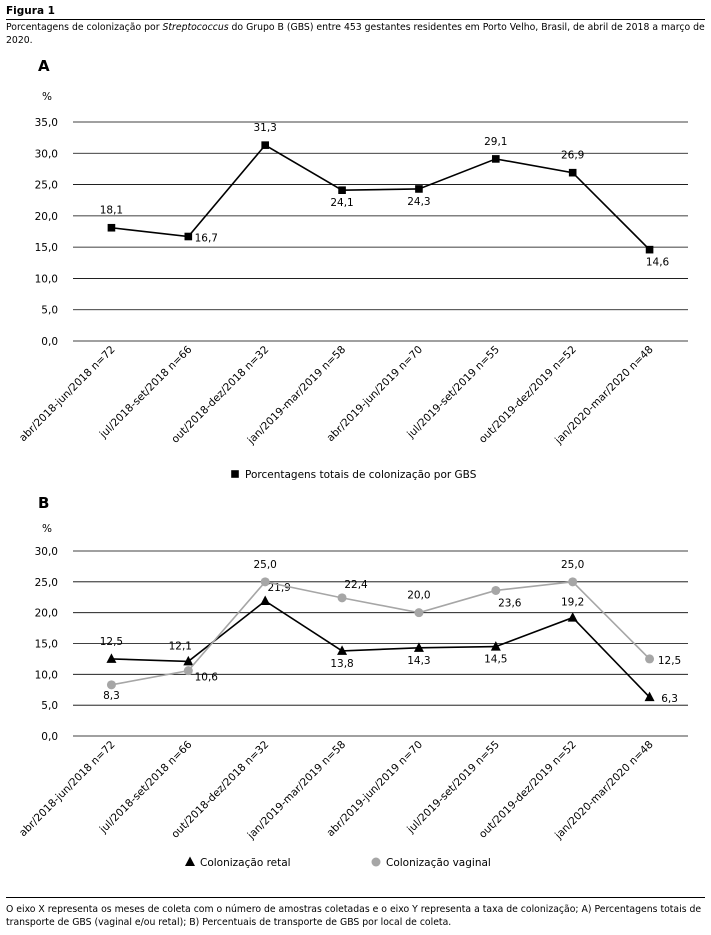 Image resolution: width=711 pixels, height=935 pixels. I want to click on panel-label: B, so click(43, 503).